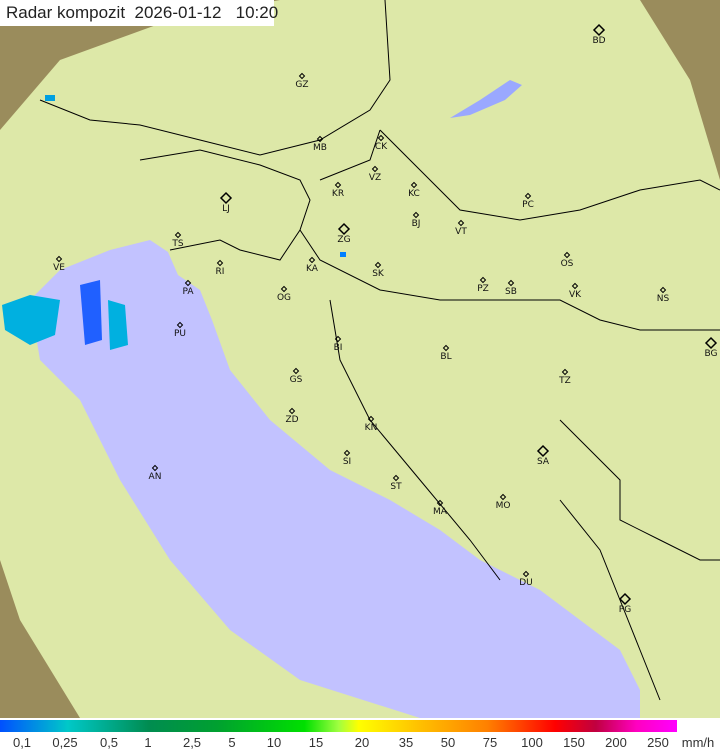 The width and height of the screenshot is (720, 751). What do you see at coordinates (316, 742) in the screenshot?
I see `legend-label: 15` at bounding box center [316, 742].